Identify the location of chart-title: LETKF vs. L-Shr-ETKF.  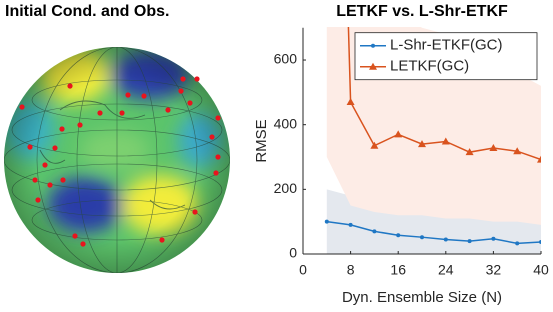
(422, 11).